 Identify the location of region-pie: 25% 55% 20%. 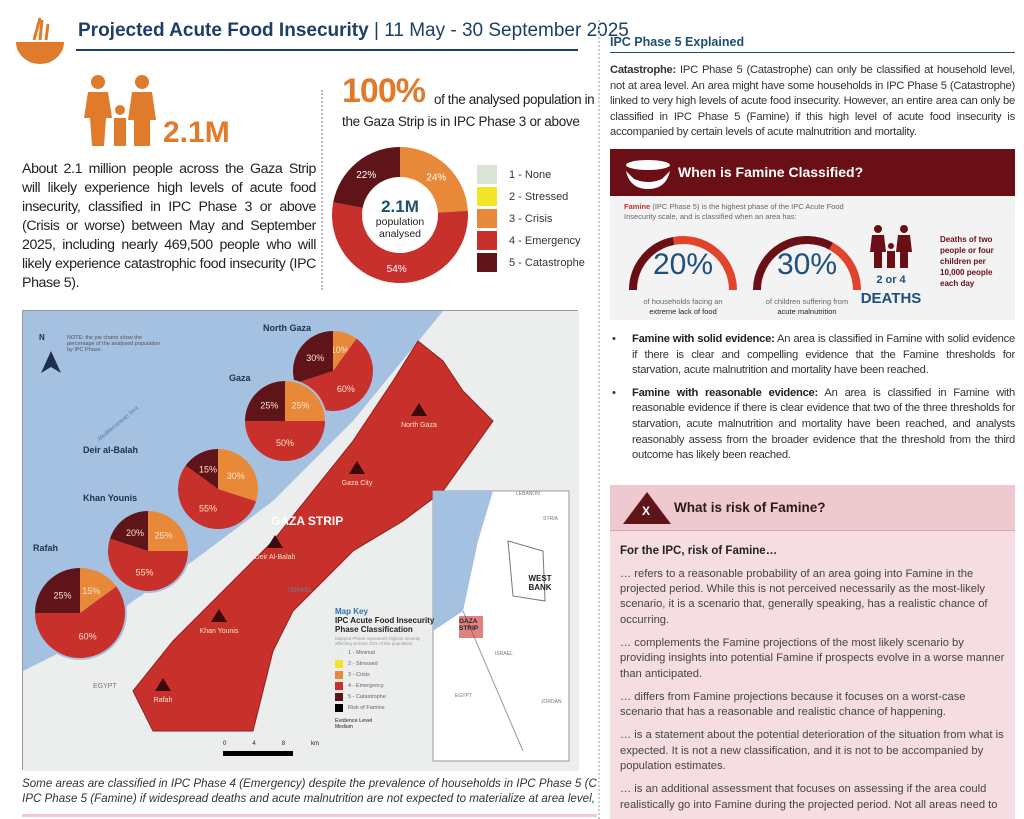
(148, 551).